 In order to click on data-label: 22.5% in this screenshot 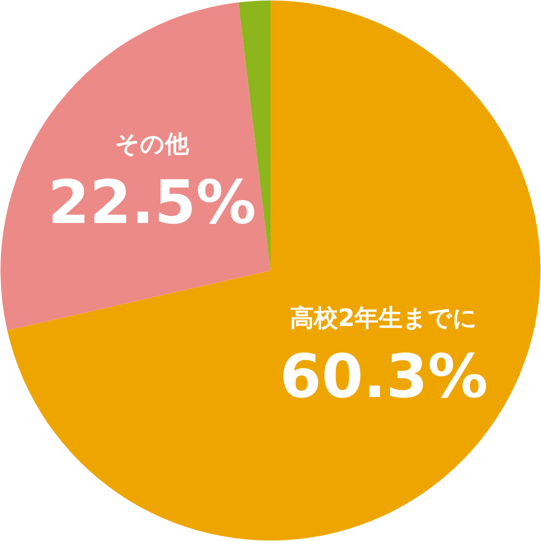, I will do `click(152, 203)`.